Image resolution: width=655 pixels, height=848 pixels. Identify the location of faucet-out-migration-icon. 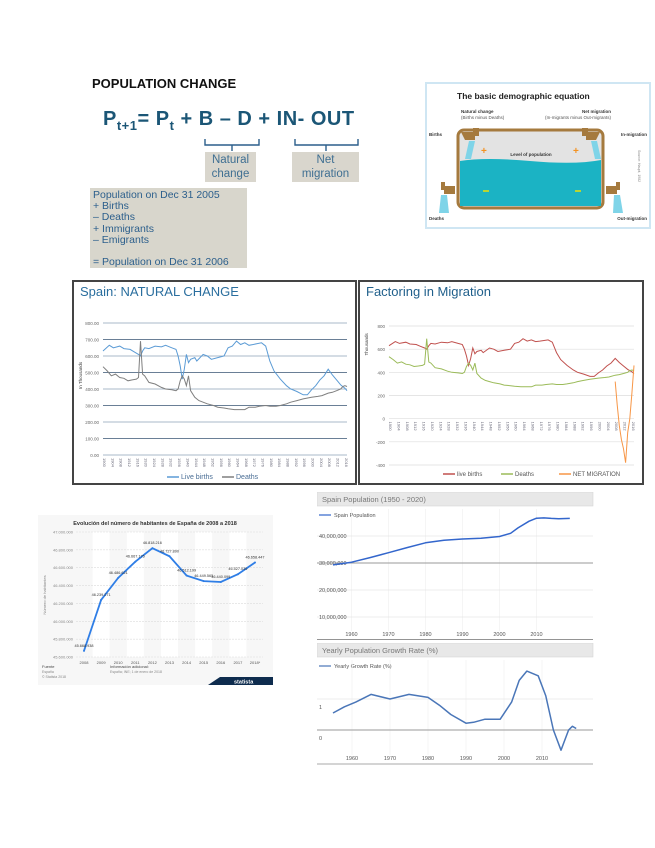
(613, 188).